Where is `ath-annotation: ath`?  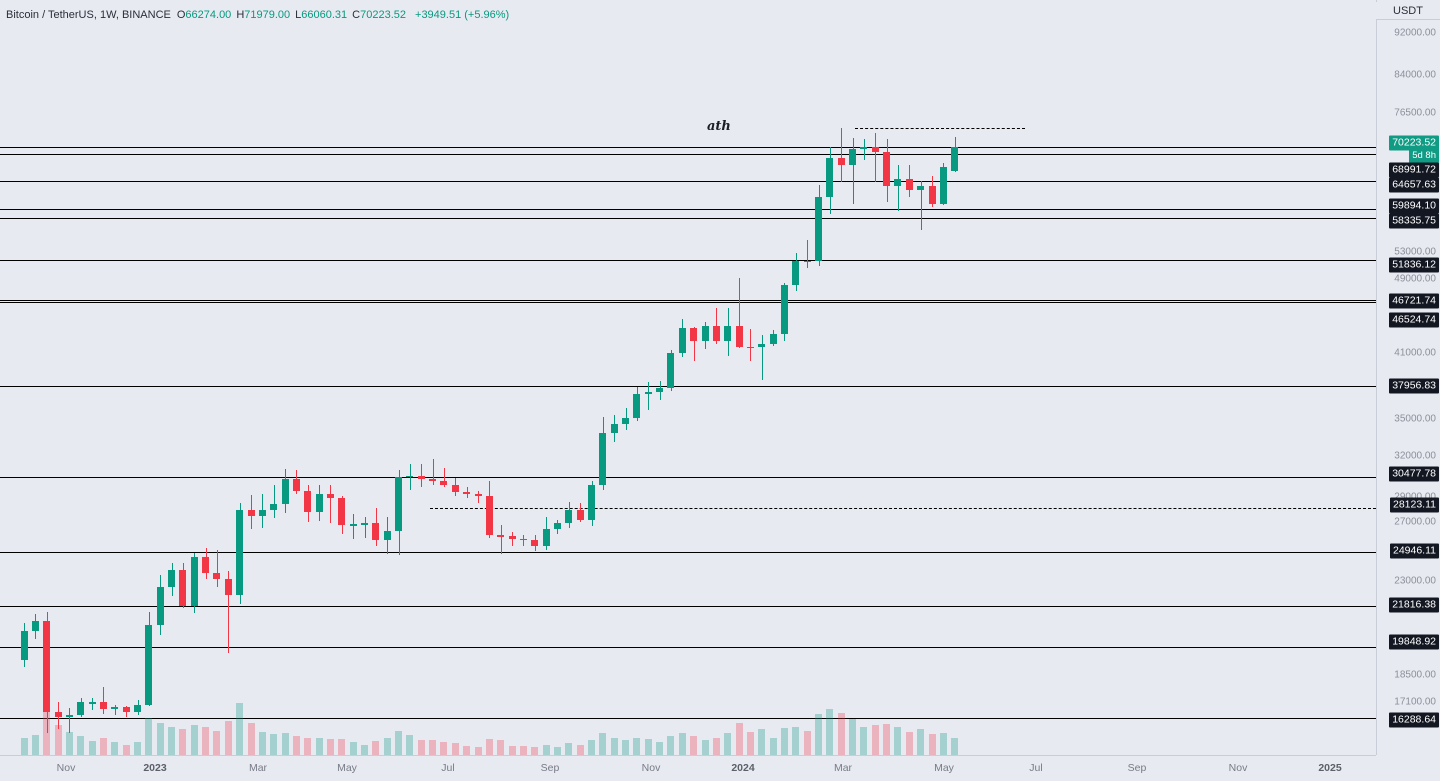 ath-annotation: ath is located at coordinates (719, 126).